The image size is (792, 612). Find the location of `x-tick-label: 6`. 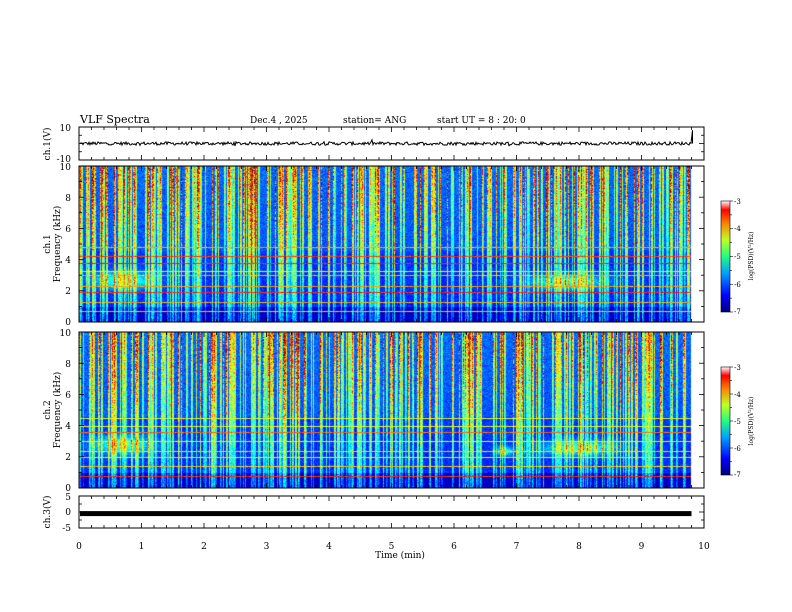

x-tick-label: 6 is located at coordinates (454, 547).